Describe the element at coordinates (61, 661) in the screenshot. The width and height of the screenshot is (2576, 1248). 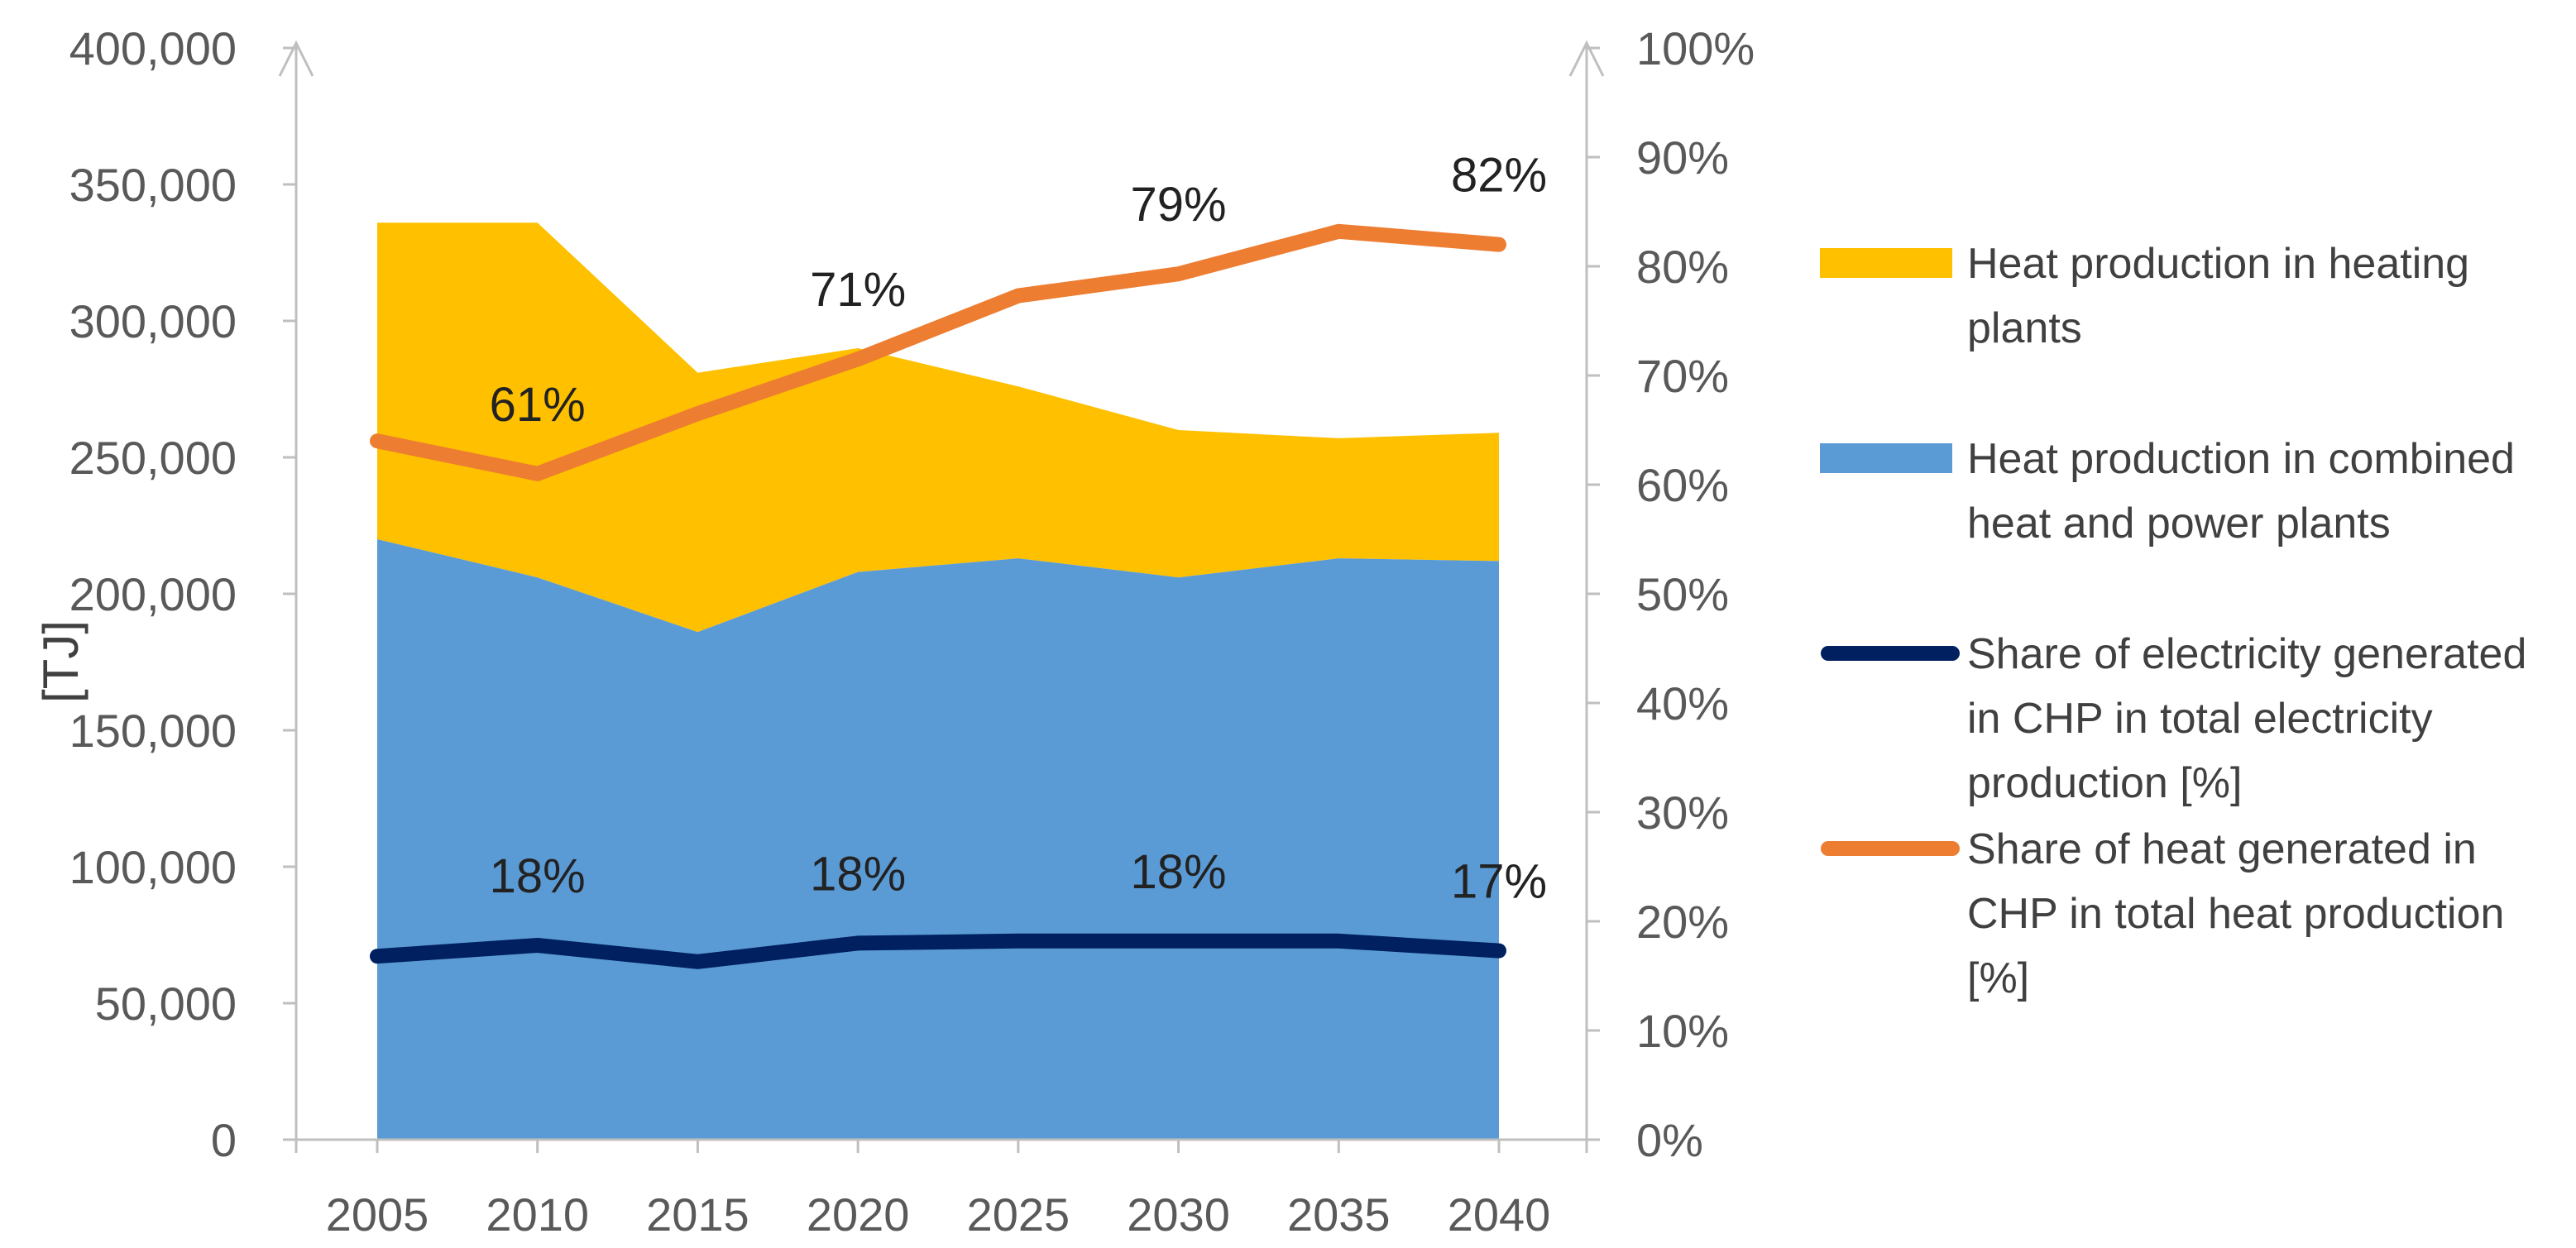
I see `y-axis-title: [TJ]` at that location.